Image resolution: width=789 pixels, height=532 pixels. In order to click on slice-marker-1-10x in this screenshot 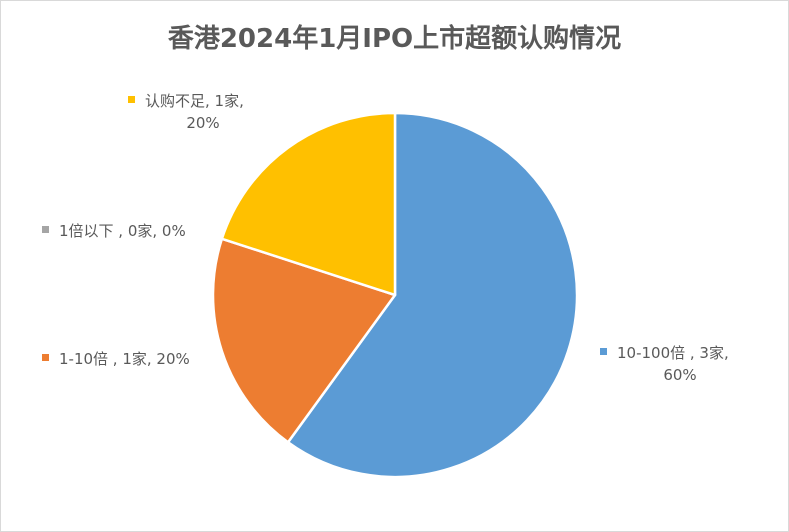, I will do `click(45, 357)`.